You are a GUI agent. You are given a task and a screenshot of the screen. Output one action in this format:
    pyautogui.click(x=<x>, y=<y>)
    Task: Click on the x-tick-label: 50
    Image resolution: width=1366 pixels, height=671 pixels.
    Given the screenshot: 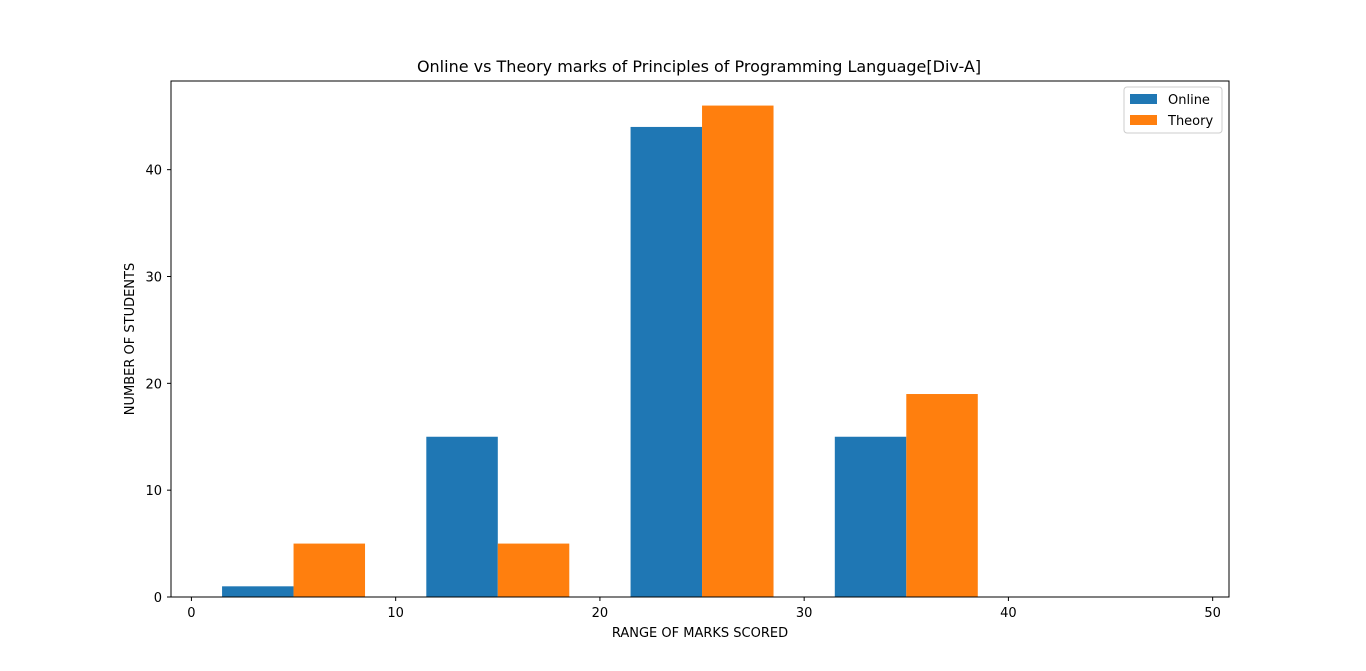 What is the action you would take?
    pyautogui.click(x=1212, y=613)
    